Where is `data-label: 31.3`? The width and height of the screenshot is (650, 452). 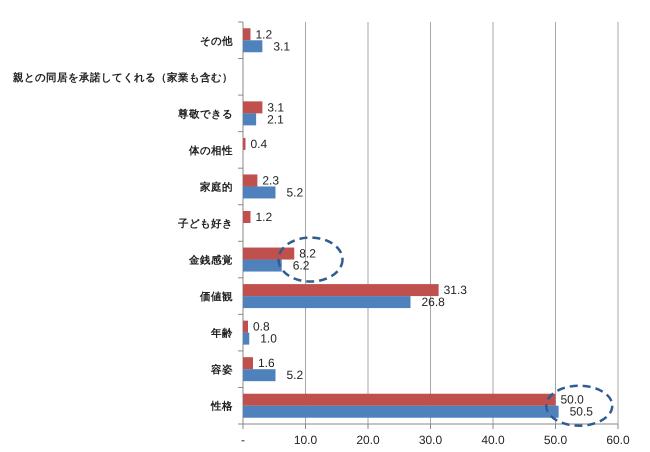
data-label: 31.3 is located at coordinates (456, 290).